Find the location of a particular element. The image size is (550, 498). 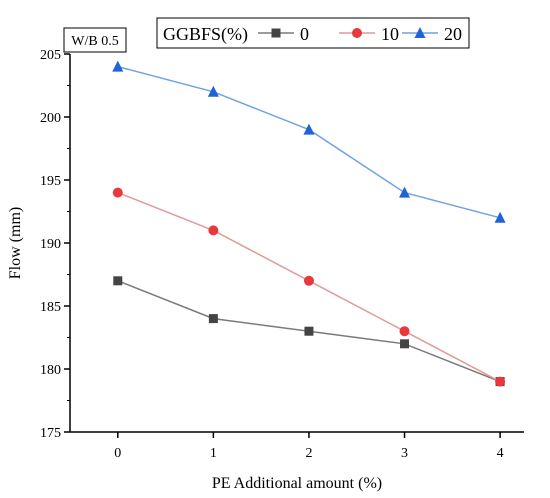

y-ticks: 175 180 185 190 195 200 205 is located at coordinates (55, 244).